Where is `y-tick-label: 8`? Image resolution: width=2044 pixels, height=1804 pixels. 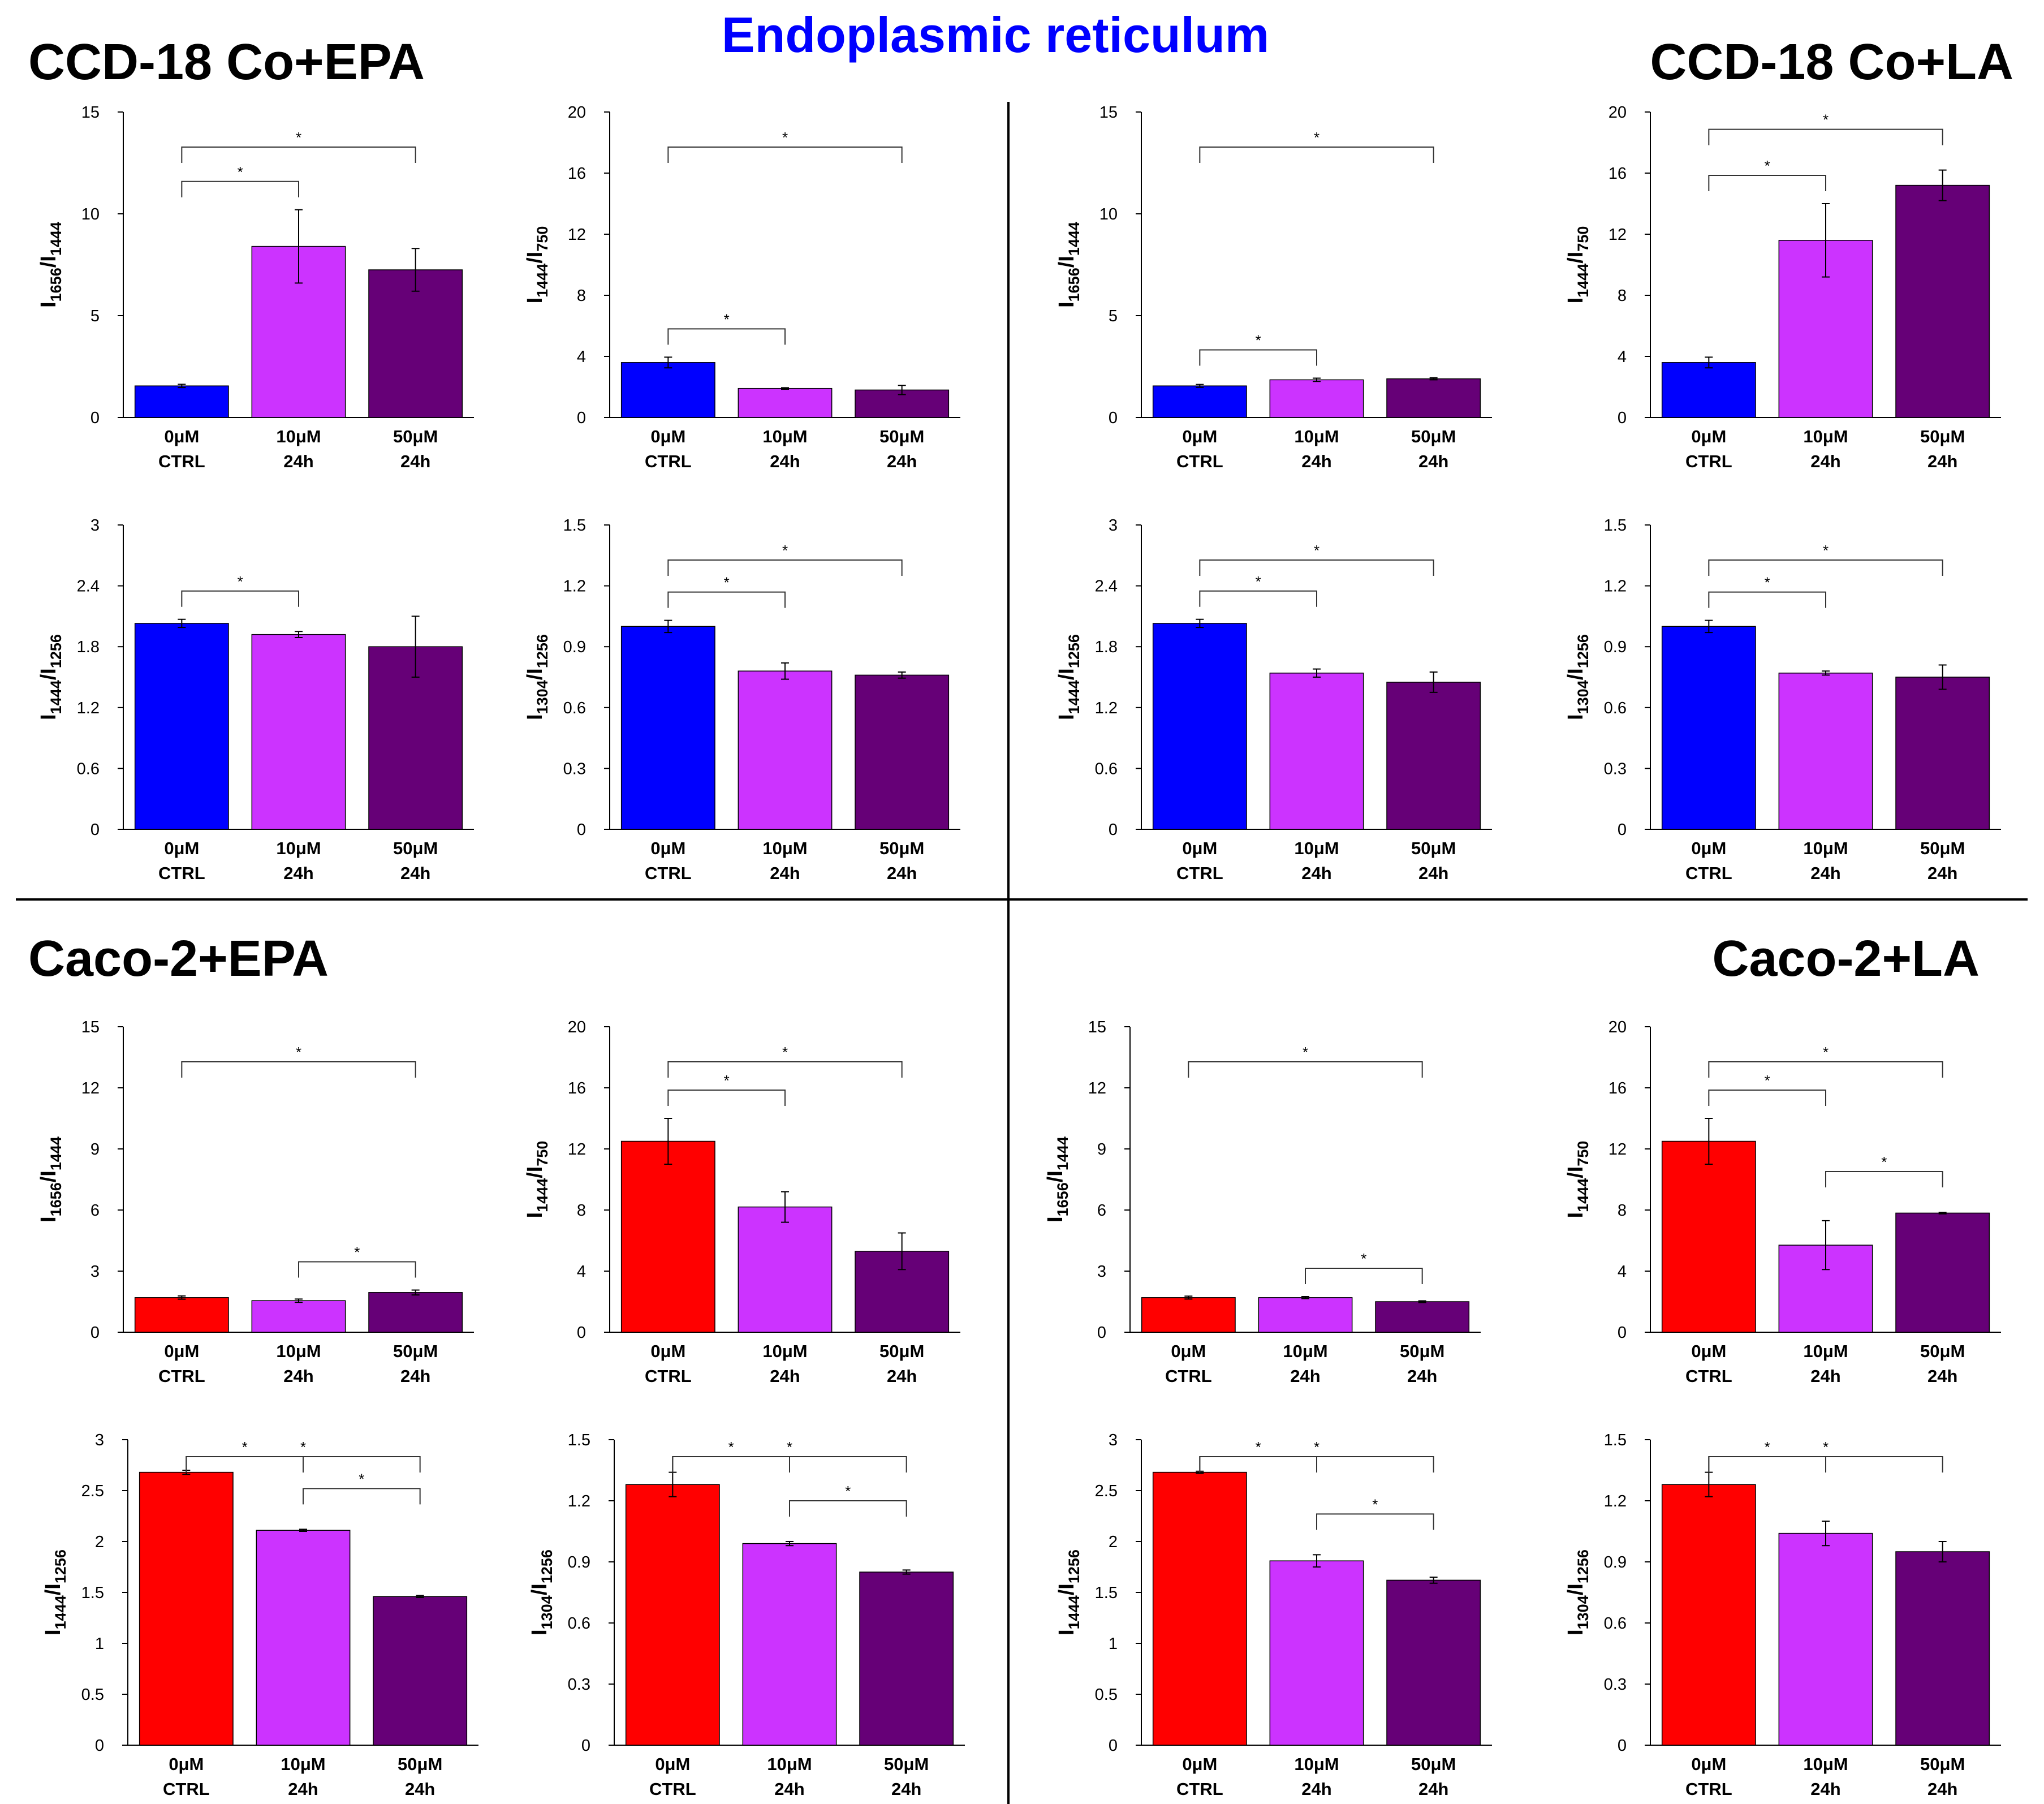 y-tick-label: 8 is located at coordinates (1622, 1211).